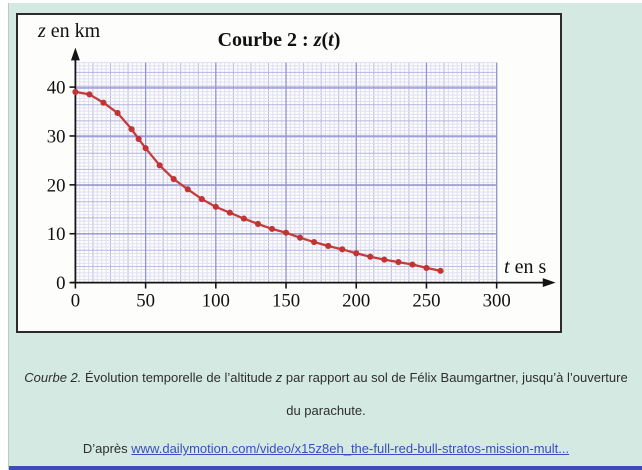 The image size is (642, 470). What do you see at coordinates (325, 40) in the screenshot?
I see `chart-title-paren-open: (` at bounding box center [325, 40].